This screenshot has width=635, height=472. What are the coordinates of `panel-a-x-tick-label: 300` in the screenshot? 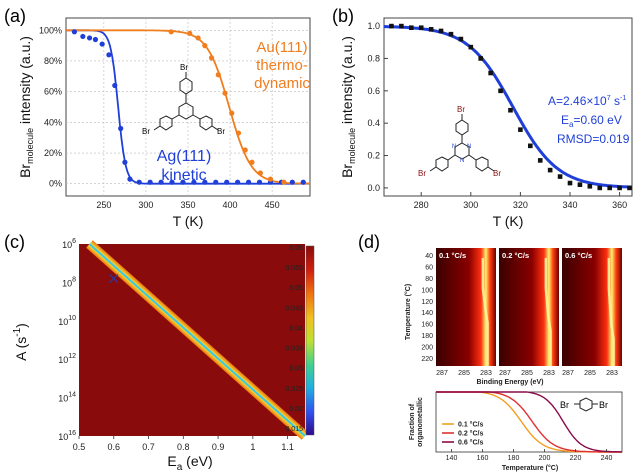 It's located at (145, 205).